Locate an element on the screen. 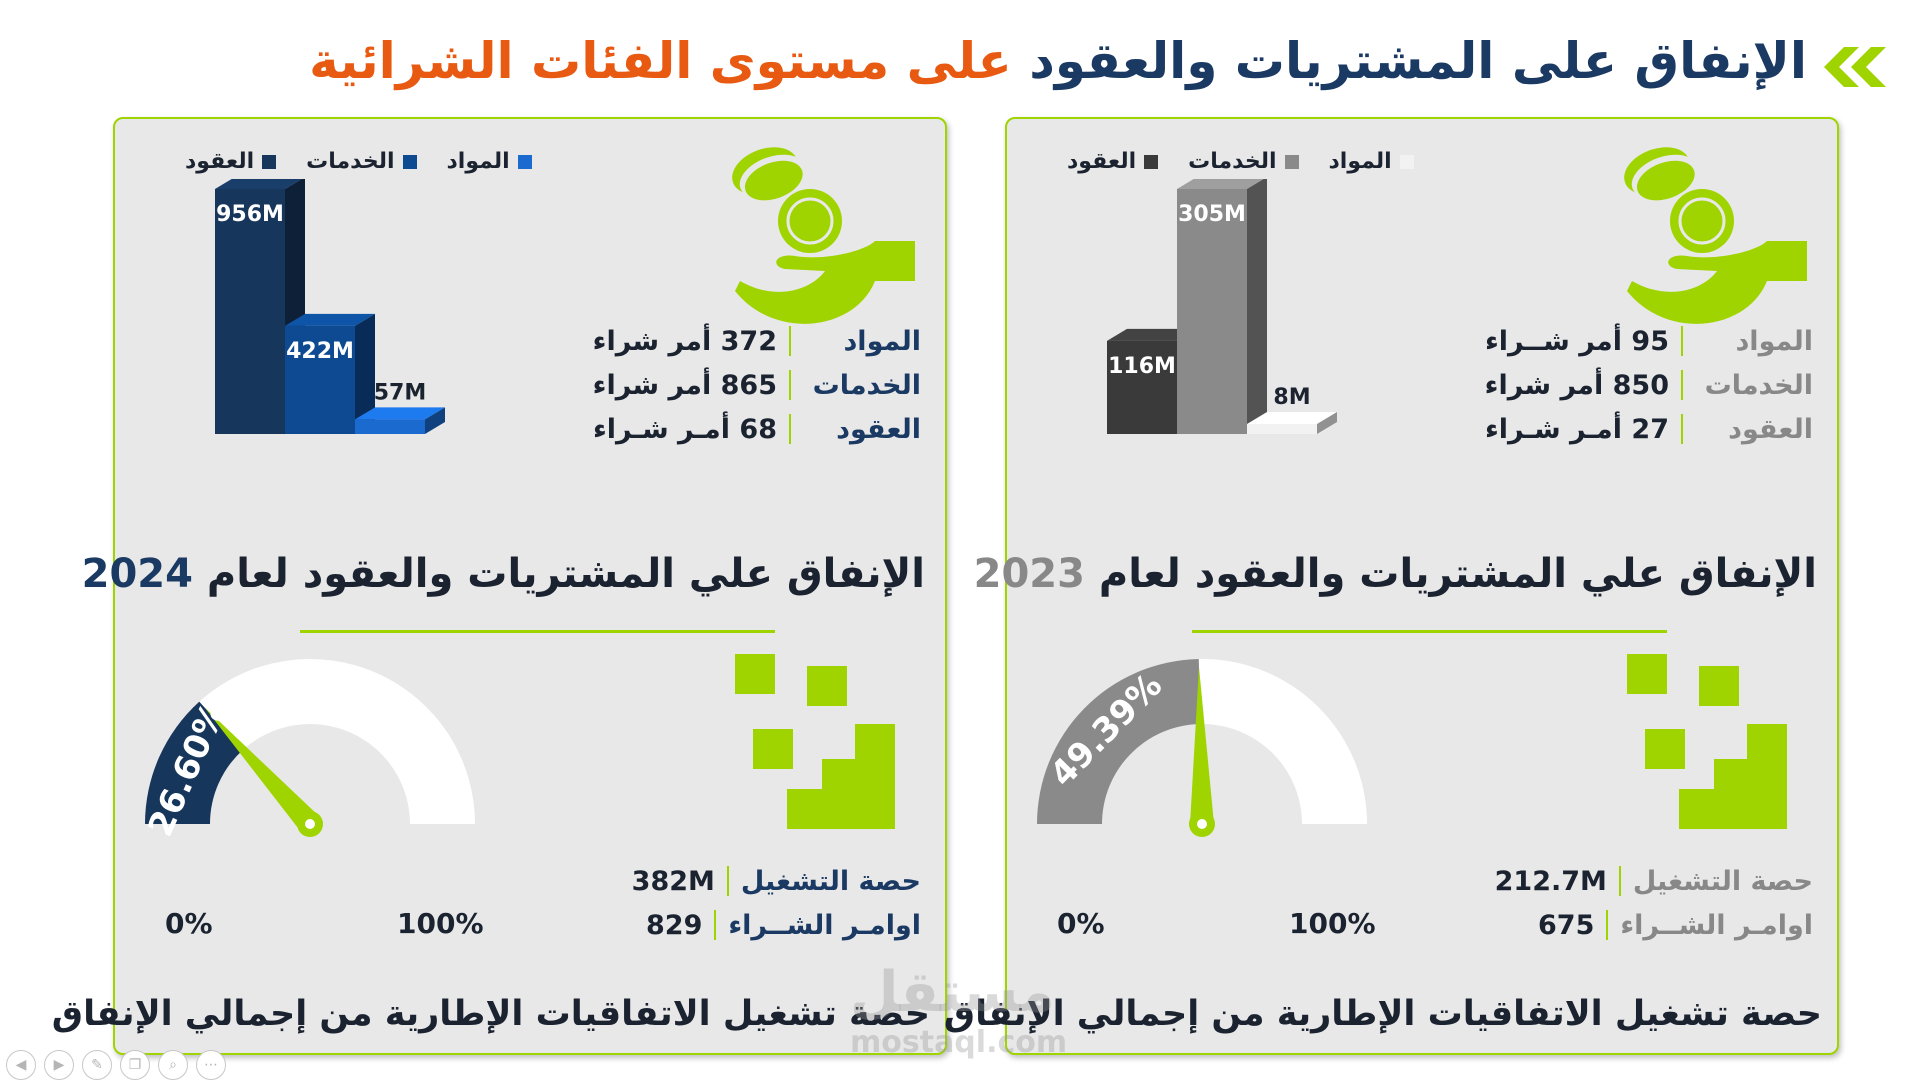 This screenshot has width=1919, height=1080. bar-label: 8M is located at coordinates (1291, 397).